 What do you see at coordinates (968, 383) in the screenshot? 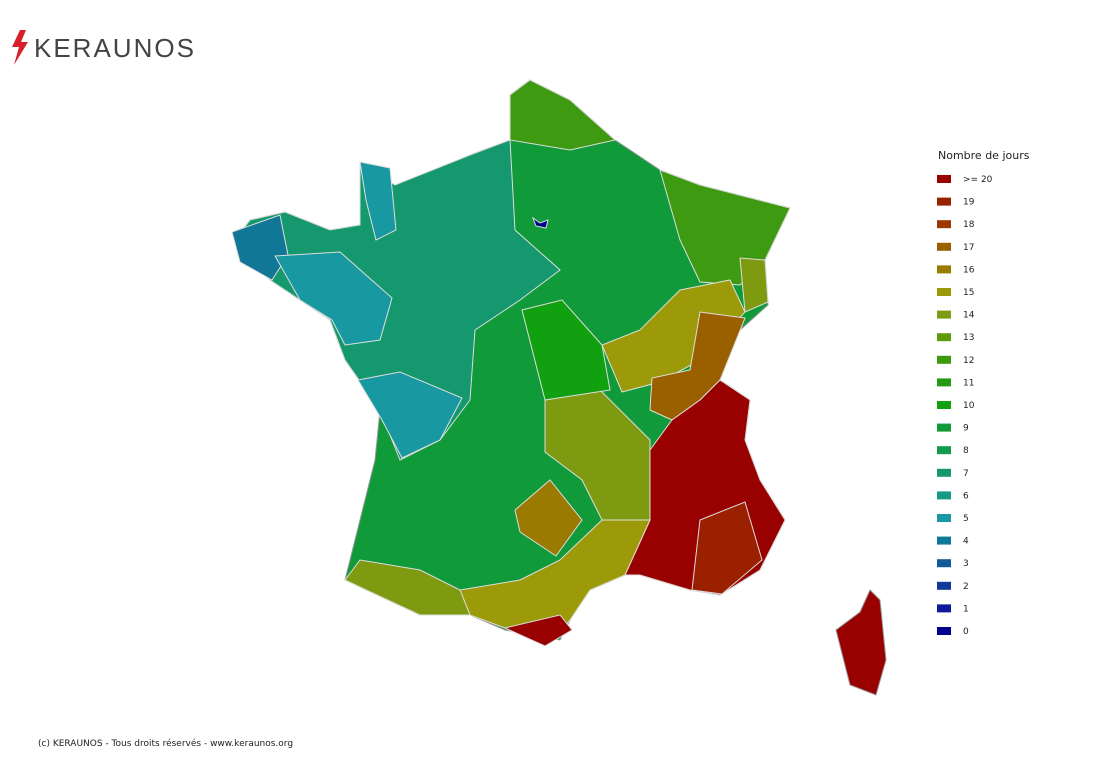
I see `legend-label: 11` at bounding box center [968, 383].